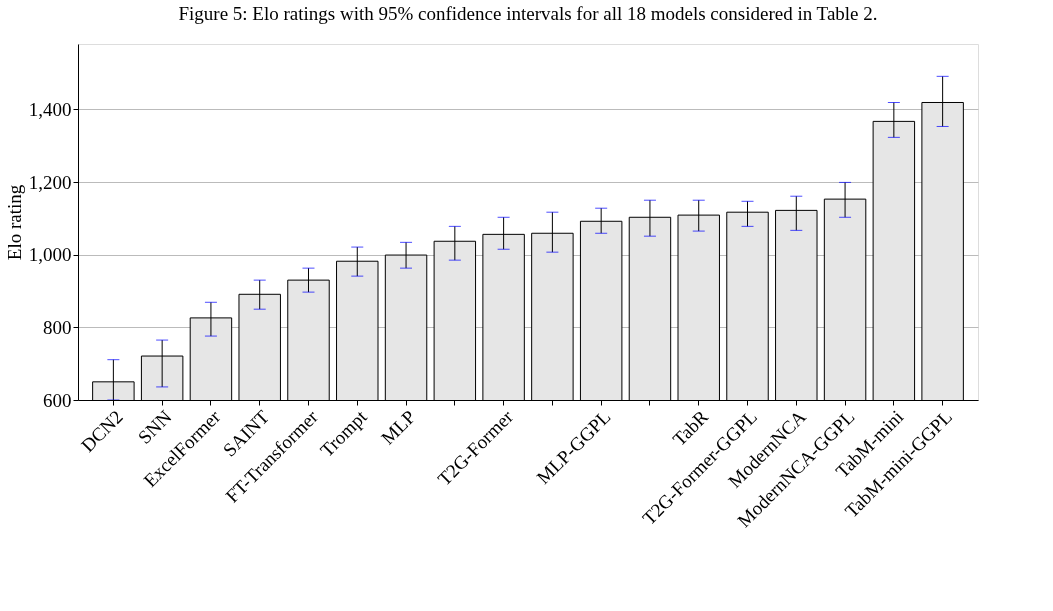  I want to click on y-axis-title: Elo rating, so click(14, 222).